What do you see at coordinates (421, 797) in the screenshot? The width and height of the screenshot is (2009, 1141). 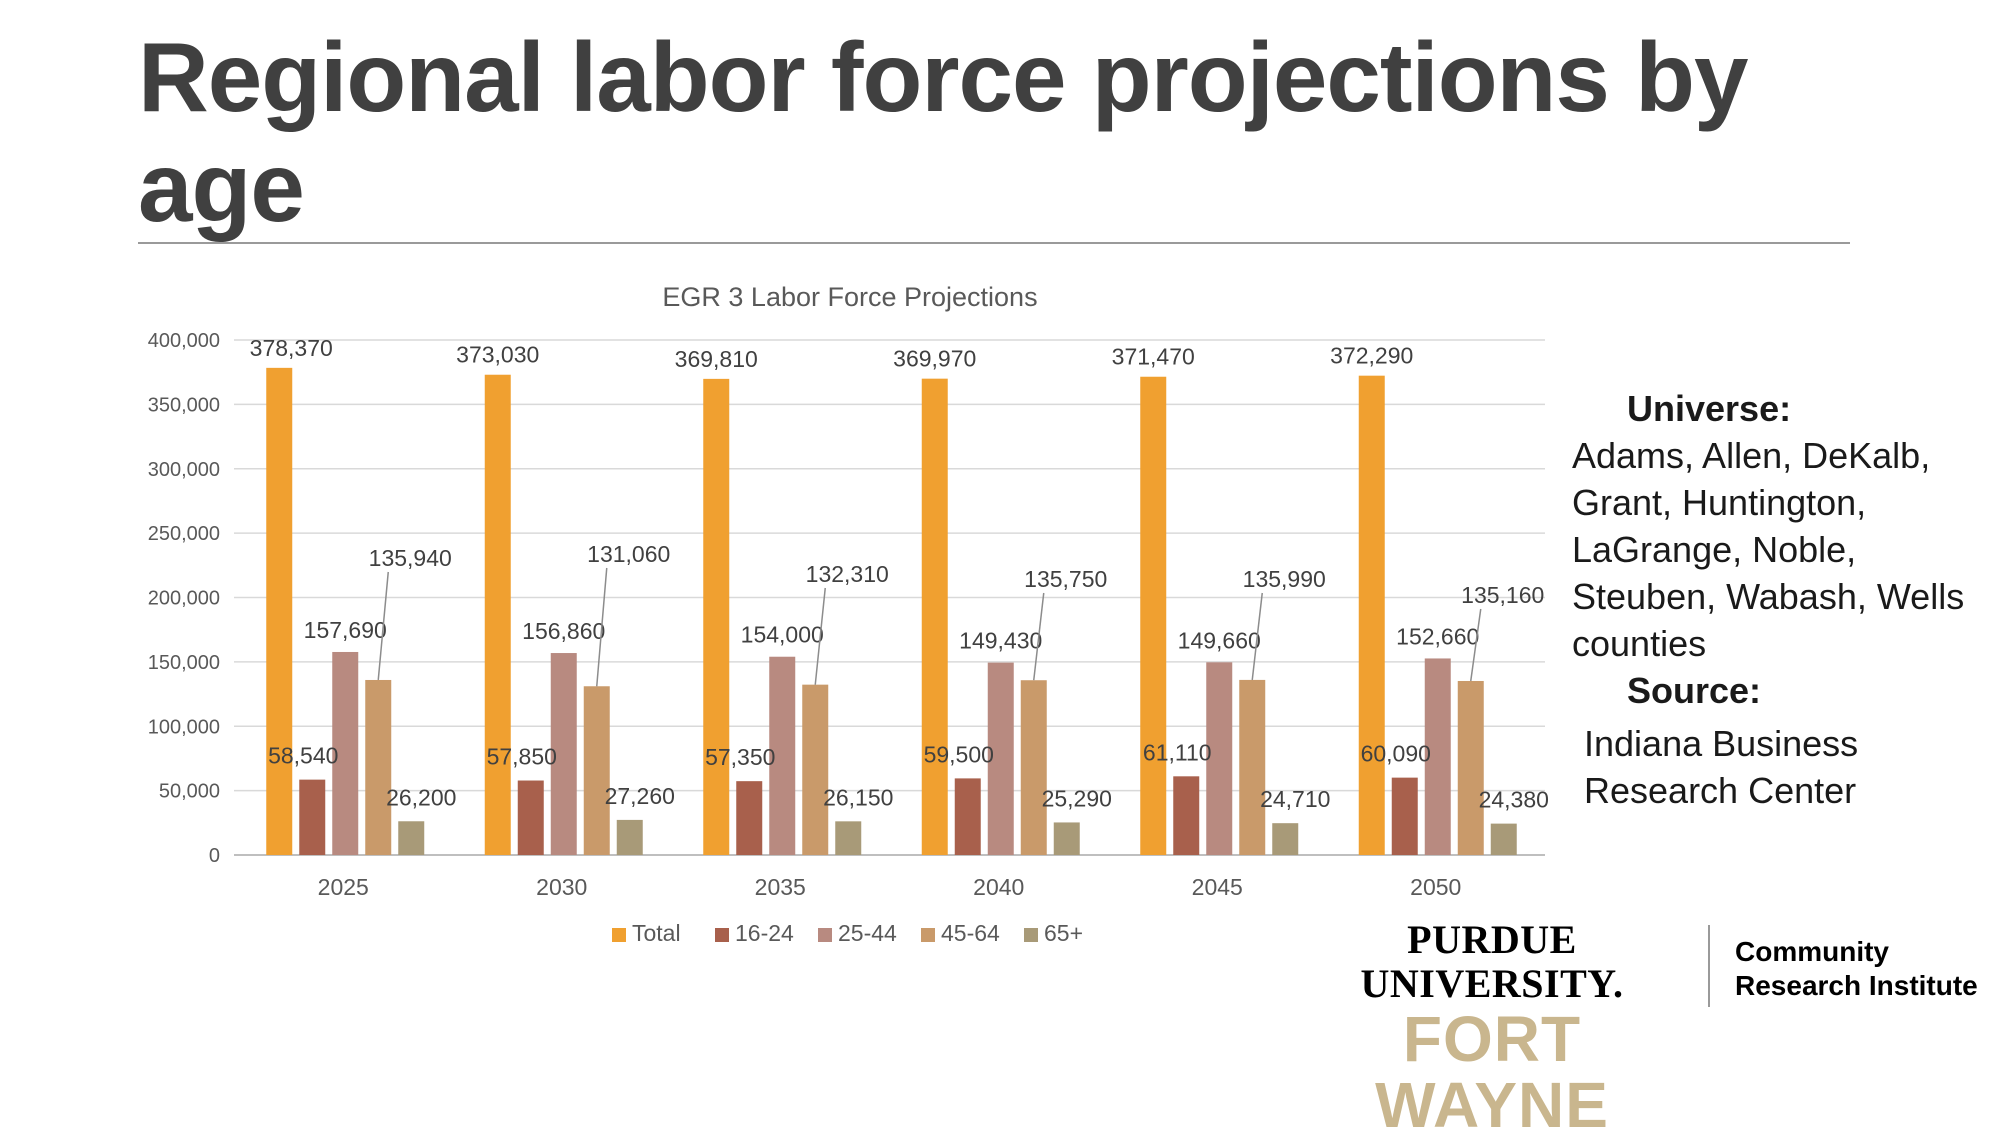 I see `data-label-65-: 26,200` at bounding box center [421, 797].